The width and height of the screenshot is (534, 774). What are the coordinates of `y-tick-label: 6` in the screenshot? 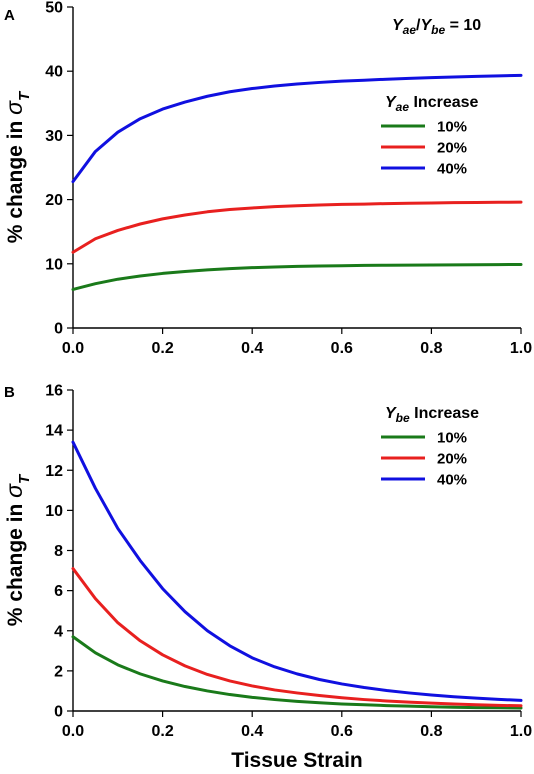 It's located at (58, 591).